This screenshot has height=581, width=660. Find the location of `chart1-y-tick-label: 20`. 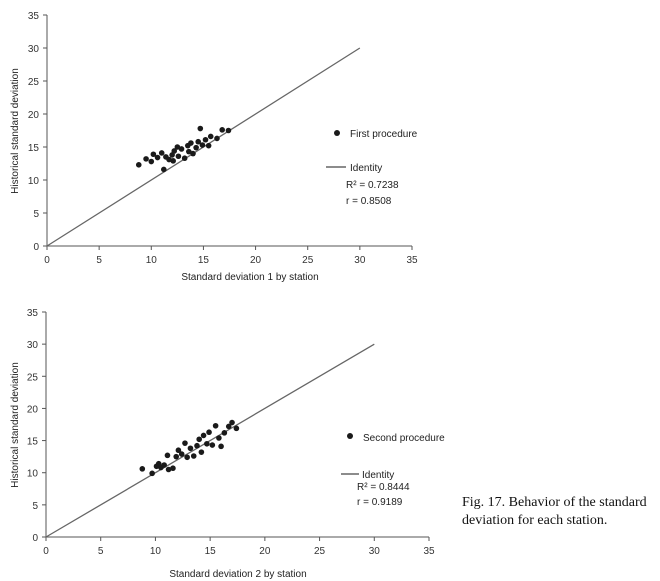

chart1-y-tick-label: 20 is located at coordinates (34, 115).